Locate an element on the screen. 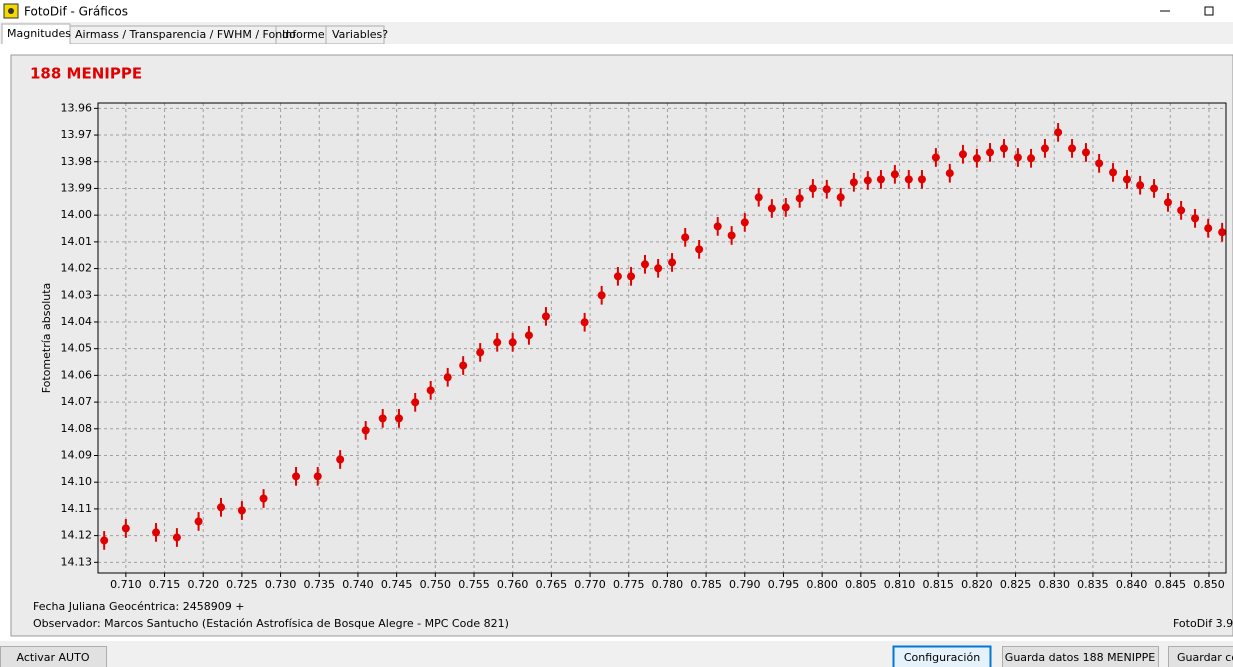 The width and height of the screenshot is (1233, 667). x-tick-label: 0.750 is located at coordinates (436, 584).